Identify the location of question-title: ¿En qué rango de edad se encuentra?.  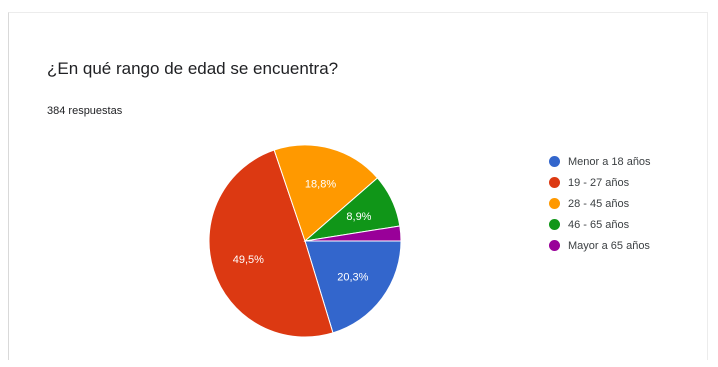
(193, 68).